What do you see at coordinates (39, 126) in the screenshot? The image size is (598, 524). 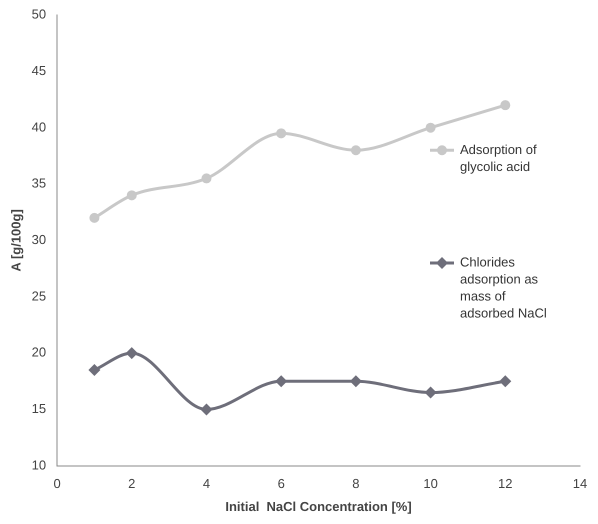 I see `y-tick-label: 40` at bounding box center [39, 126].